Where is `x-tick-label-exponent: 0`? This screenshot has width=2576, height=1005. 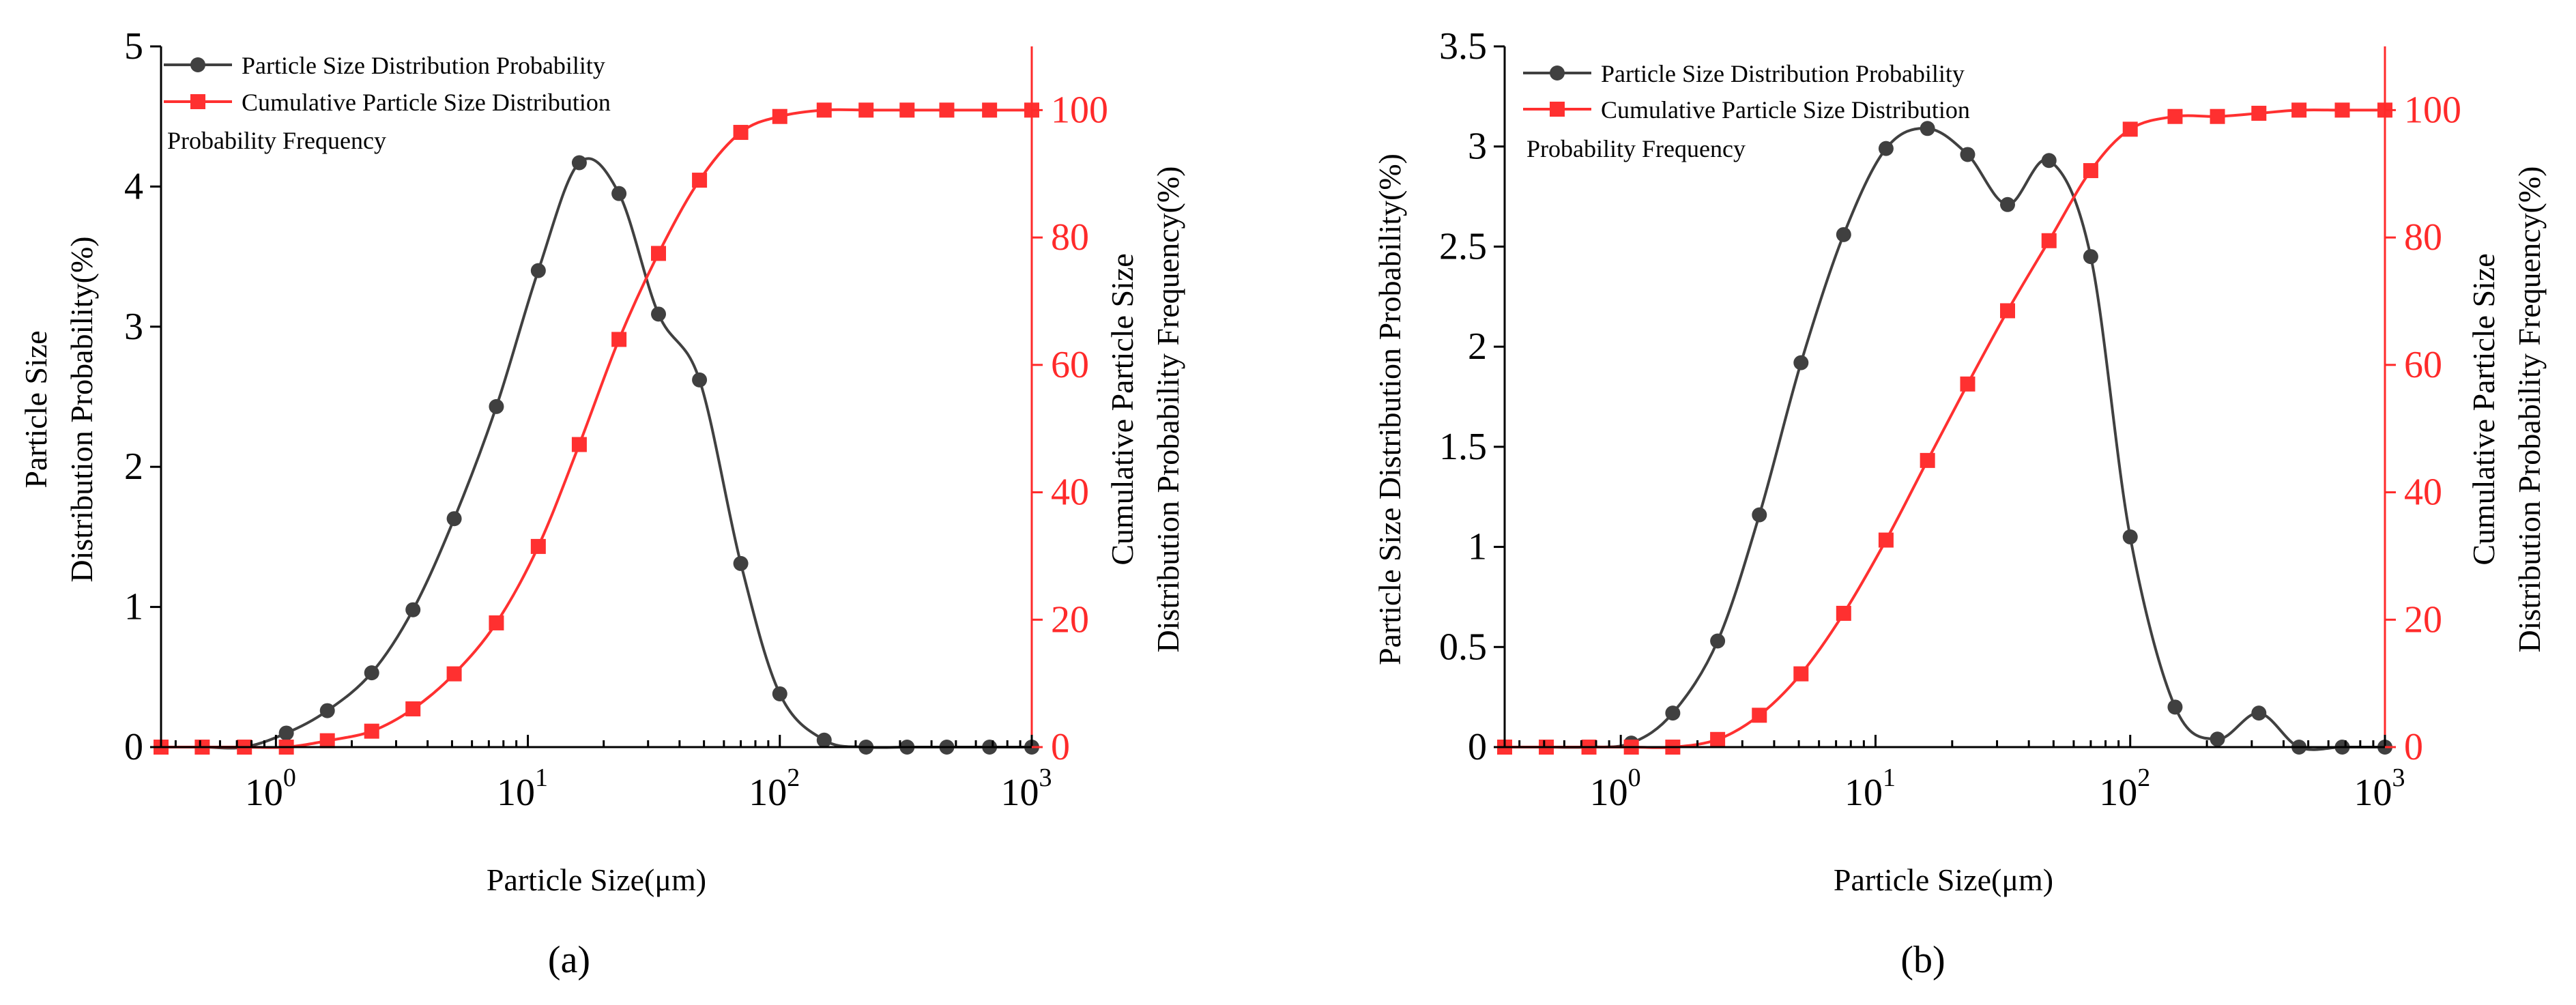
x-tick-label-exponent: 0 is located at coordinates (1634, 777).